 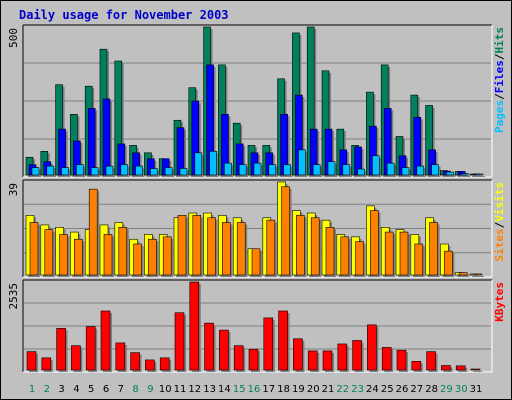 I want to click on day-label-14: 14, so click(x=224, y=389).